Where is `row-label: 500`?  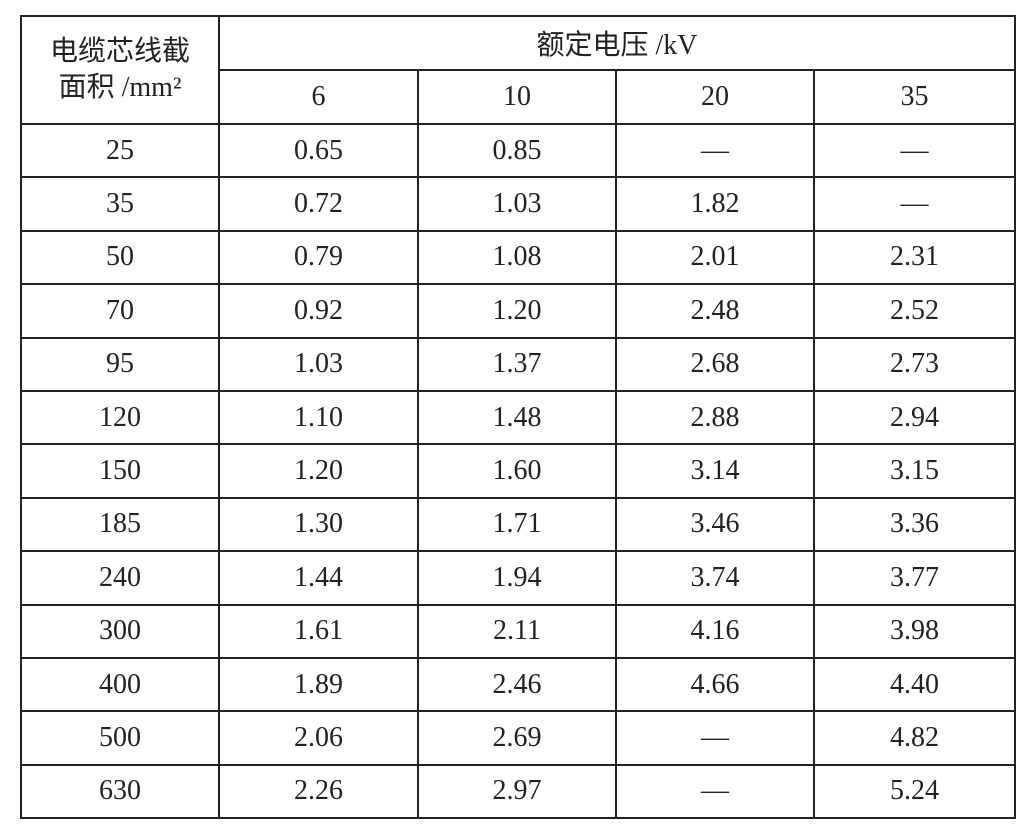 row-label: 500 is located at coordinates (120, 738).